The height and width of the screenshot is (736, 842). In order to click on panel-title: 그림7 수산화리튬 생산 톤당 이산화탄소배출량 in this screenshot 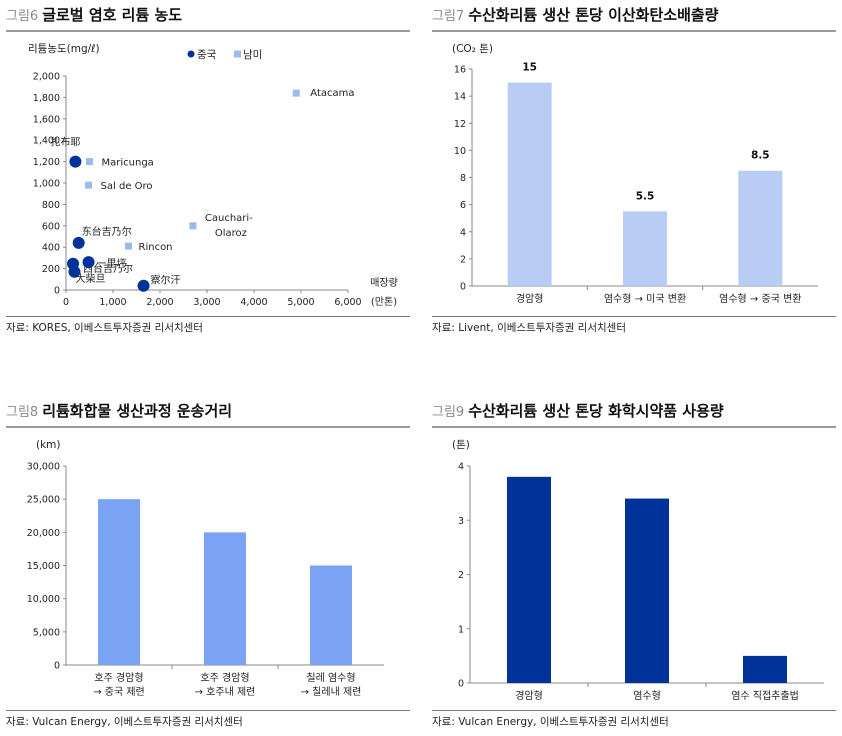, I will do `click(575, 15)`.